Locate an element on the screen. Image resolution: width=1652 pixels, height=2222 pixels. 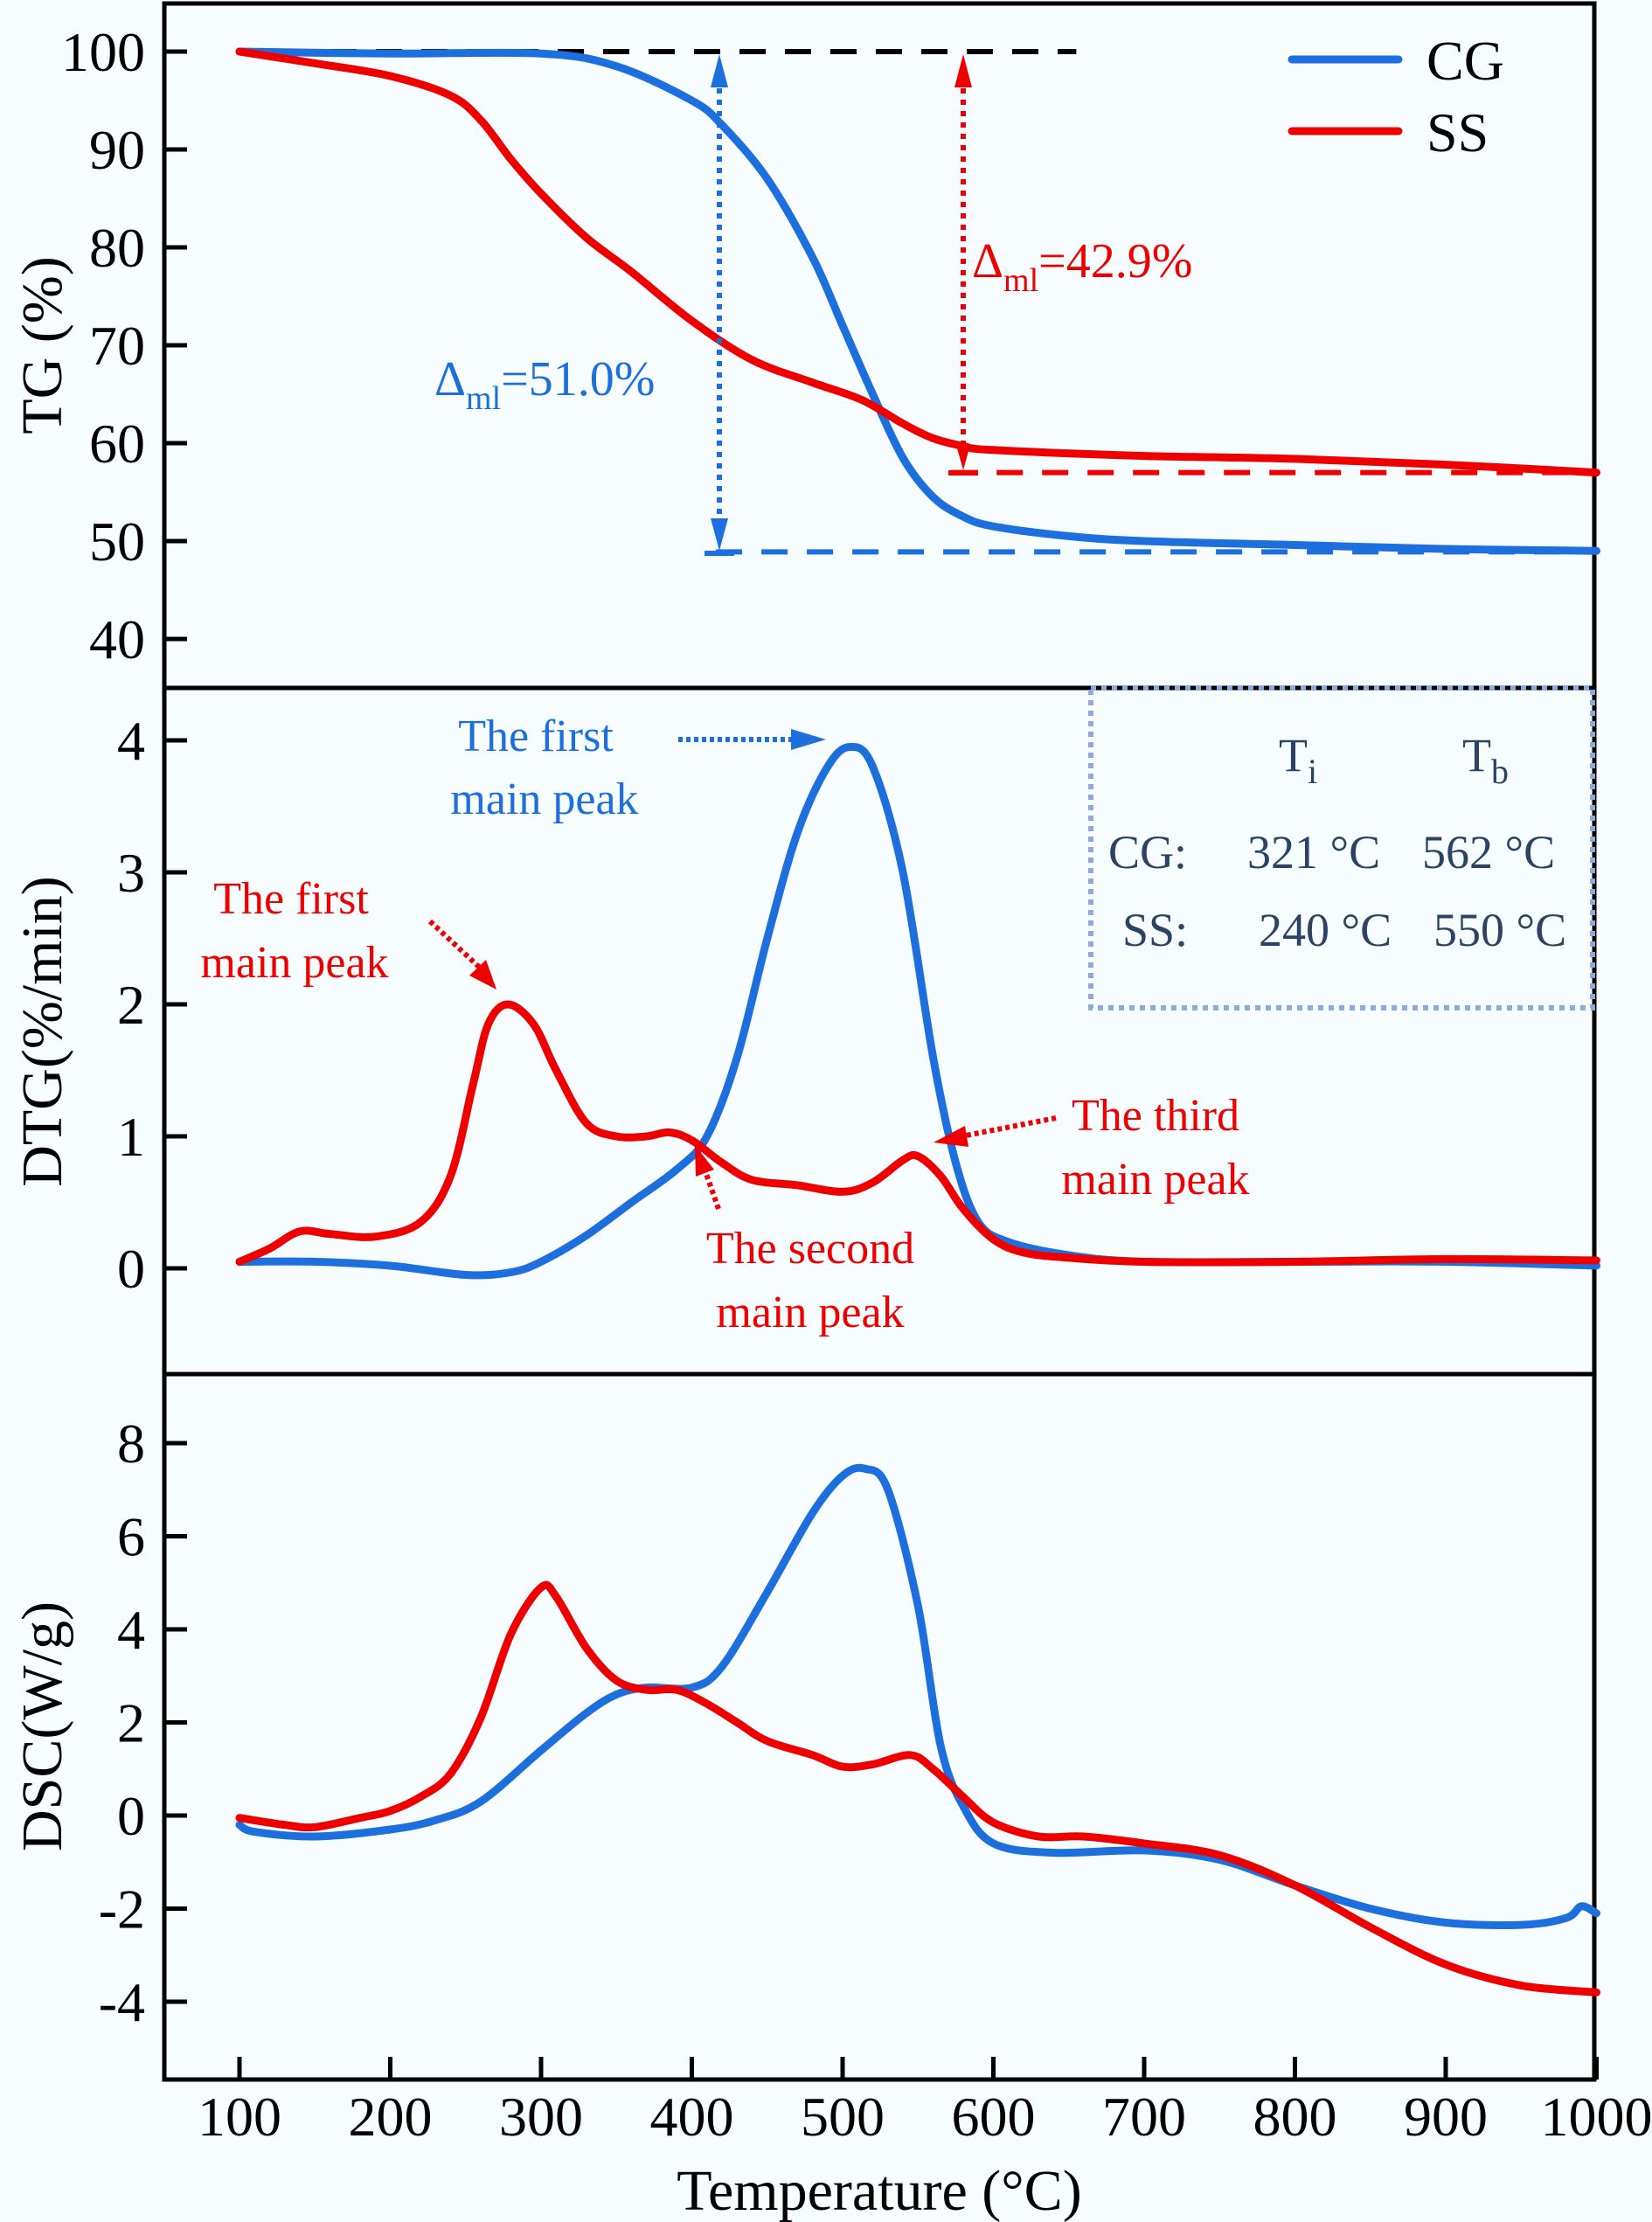
x-axis-title: Temperature (°C) is located at coordinates (879, 2190).